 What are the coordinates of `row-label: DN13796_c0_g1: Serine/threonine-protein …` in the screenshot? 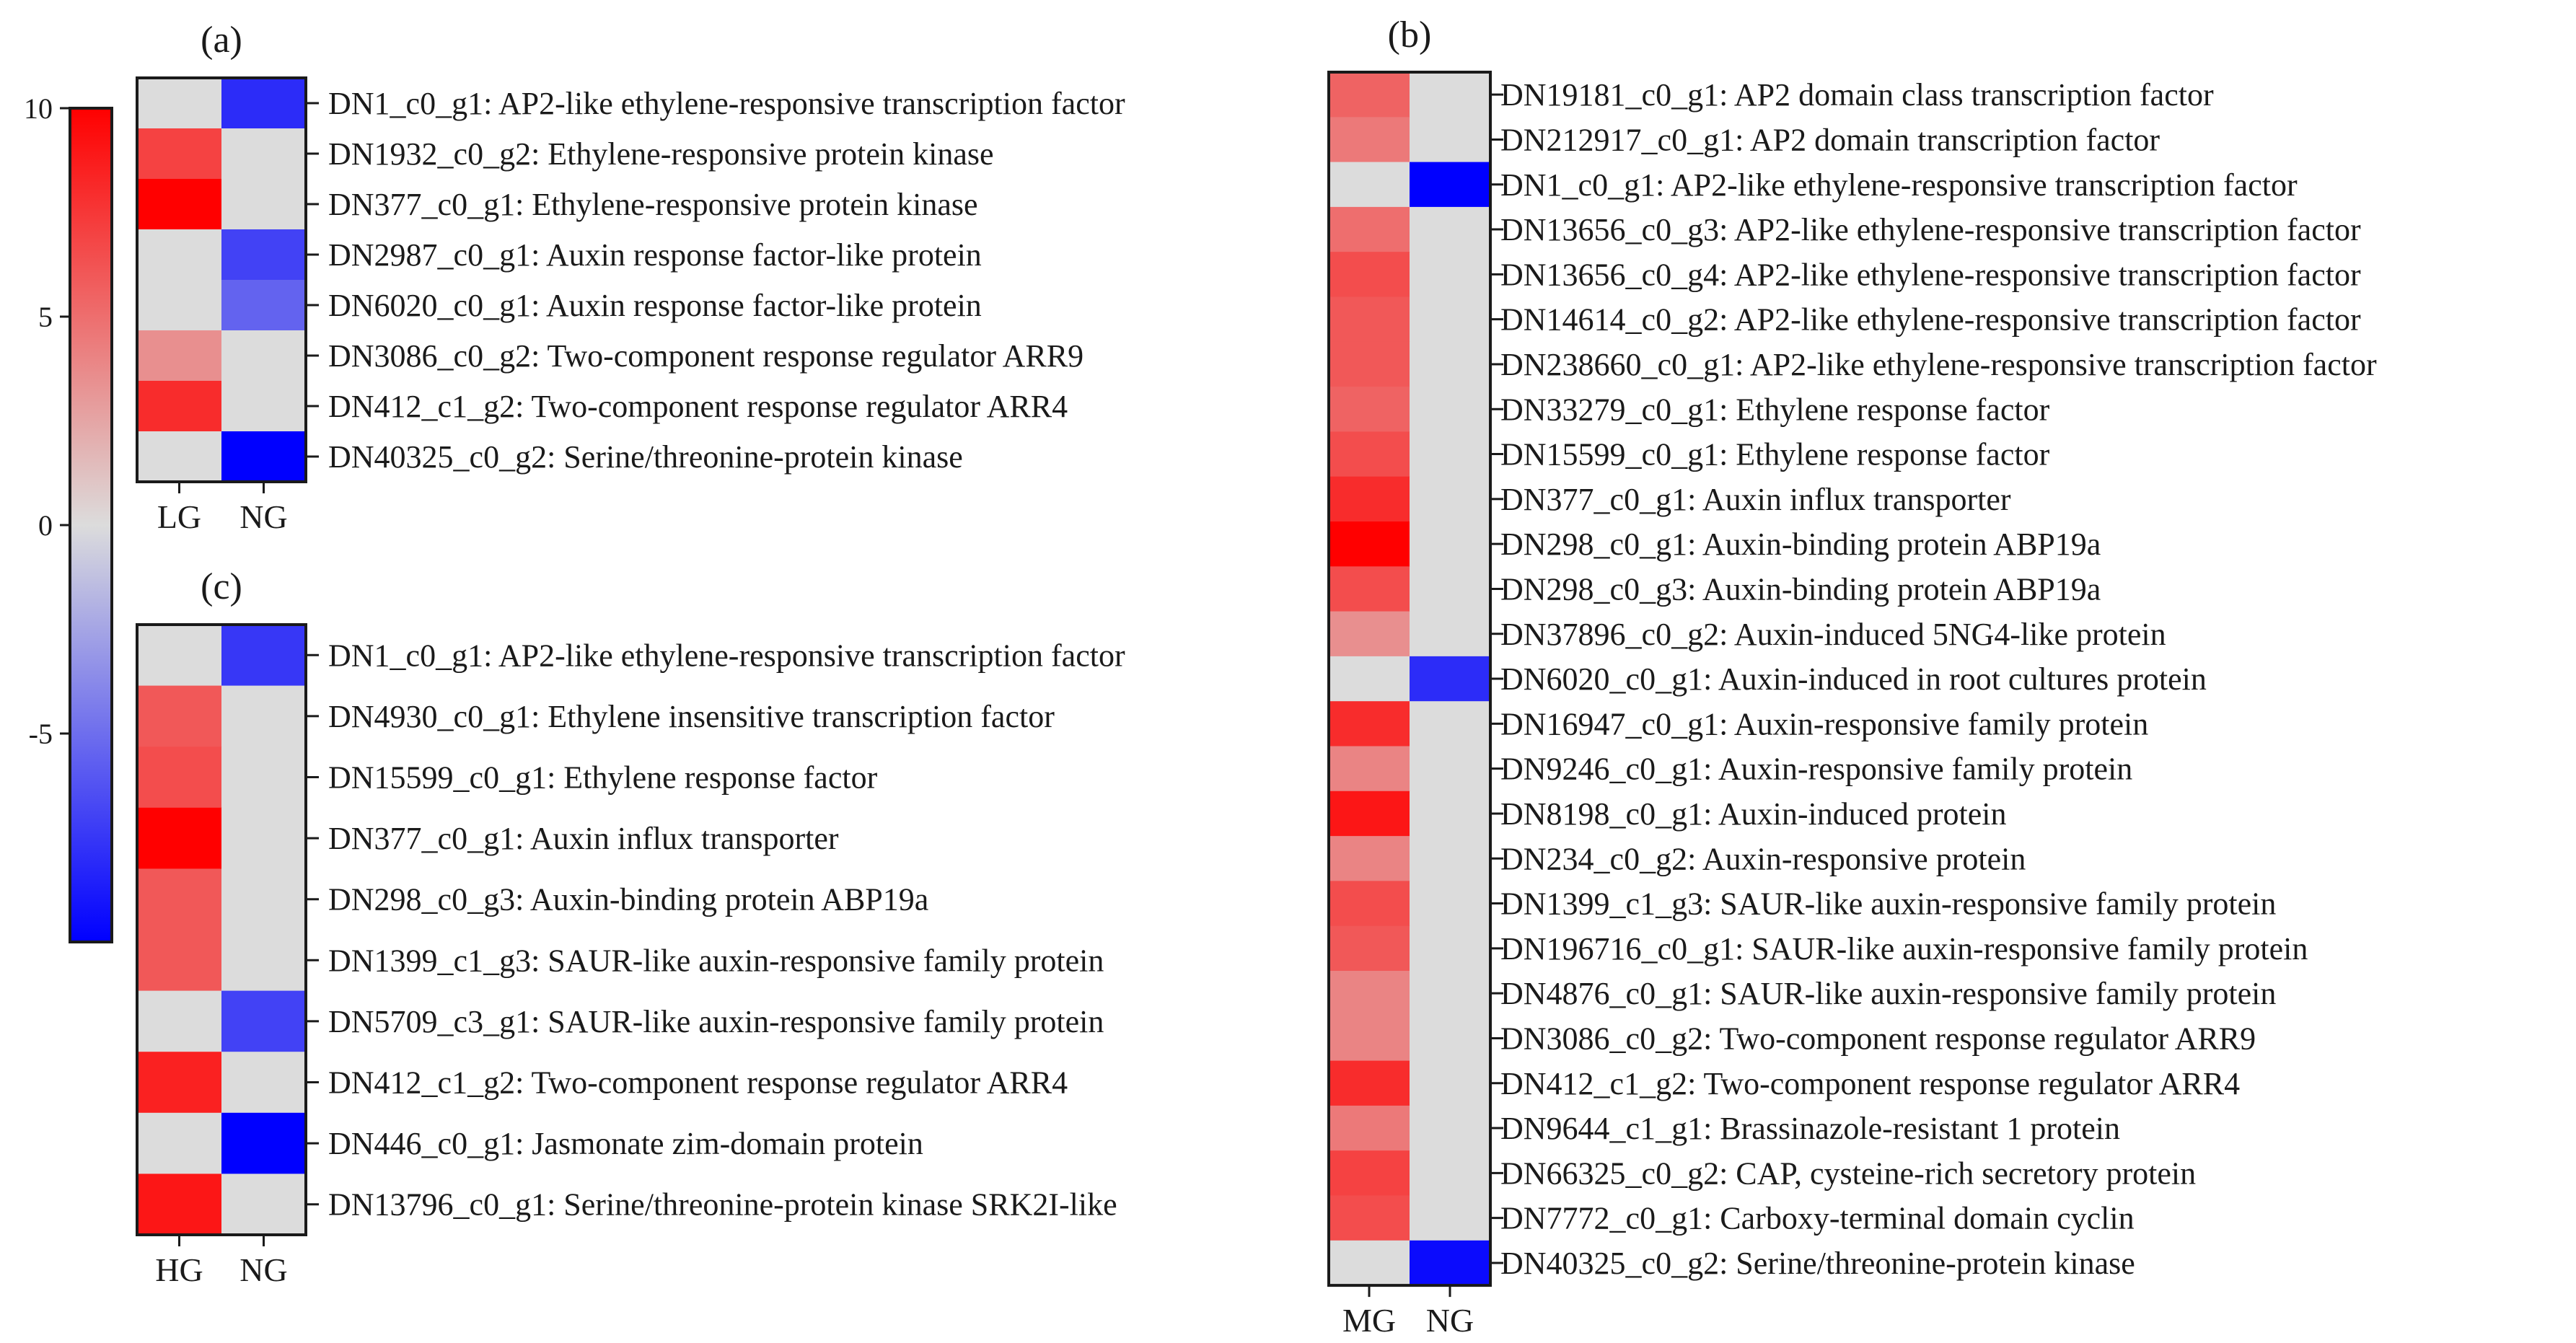 It's located at (722, 1205).